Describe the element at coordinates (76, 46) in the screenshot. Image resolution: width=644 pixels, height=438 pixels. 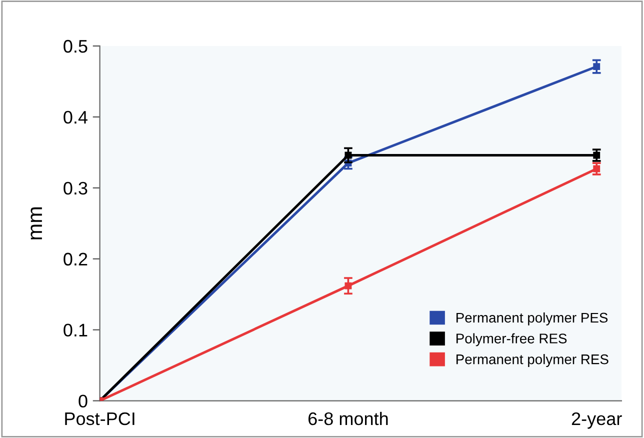
I see `y-tick-label: 0.5` at that location.